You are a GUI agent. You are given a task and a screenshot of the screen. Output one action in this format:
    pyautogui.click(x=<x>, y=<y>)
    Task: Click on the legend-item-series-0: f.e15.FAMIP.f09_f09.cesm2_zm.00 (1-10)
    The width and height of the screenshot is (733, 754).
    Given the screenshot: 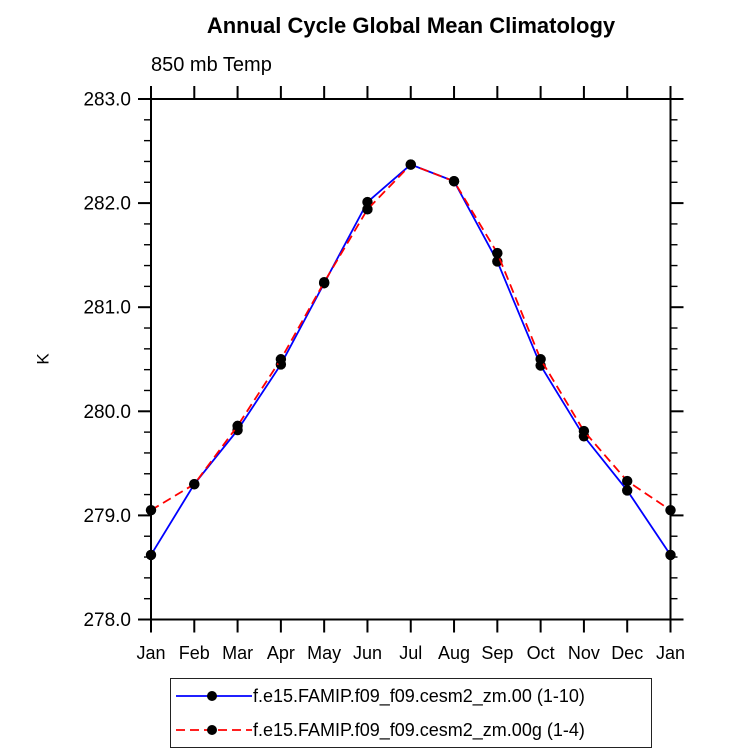 What is the action you would take?
    pyautogui.click(x=411, y=696)
    